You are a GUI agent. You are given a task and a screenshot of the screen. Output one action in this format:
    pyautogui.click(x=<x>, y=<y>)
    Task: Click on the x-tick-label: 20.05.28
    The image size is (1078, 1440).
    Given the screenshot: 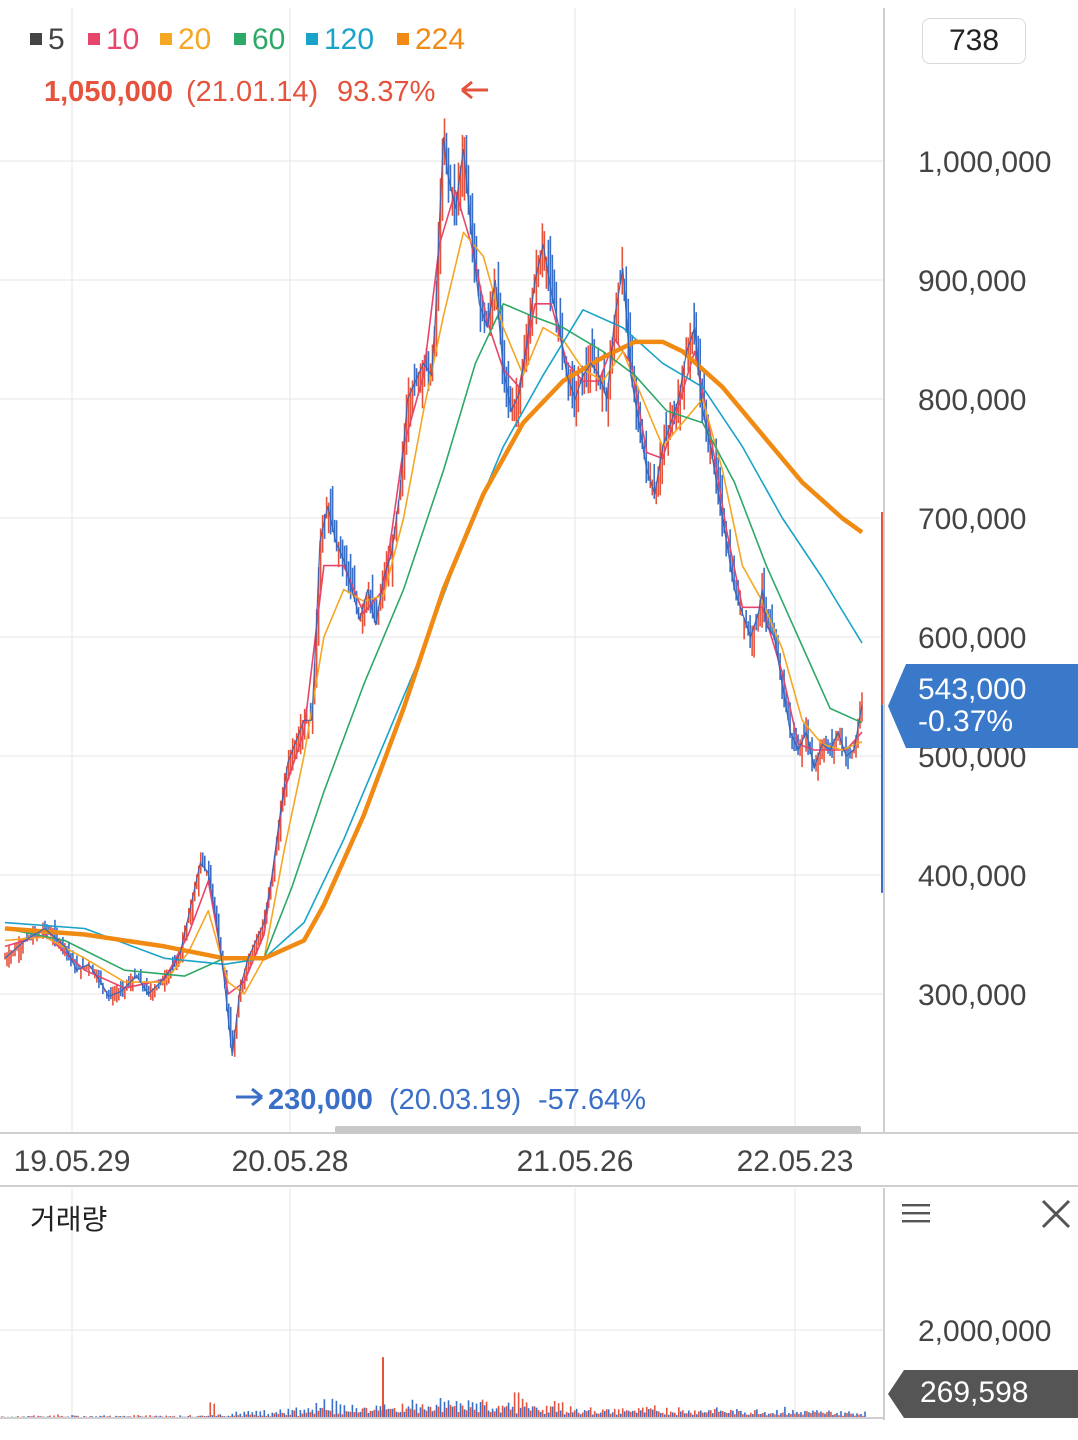 What is the action you would take?
    pyautogui.click(x=290, y=1161)
    